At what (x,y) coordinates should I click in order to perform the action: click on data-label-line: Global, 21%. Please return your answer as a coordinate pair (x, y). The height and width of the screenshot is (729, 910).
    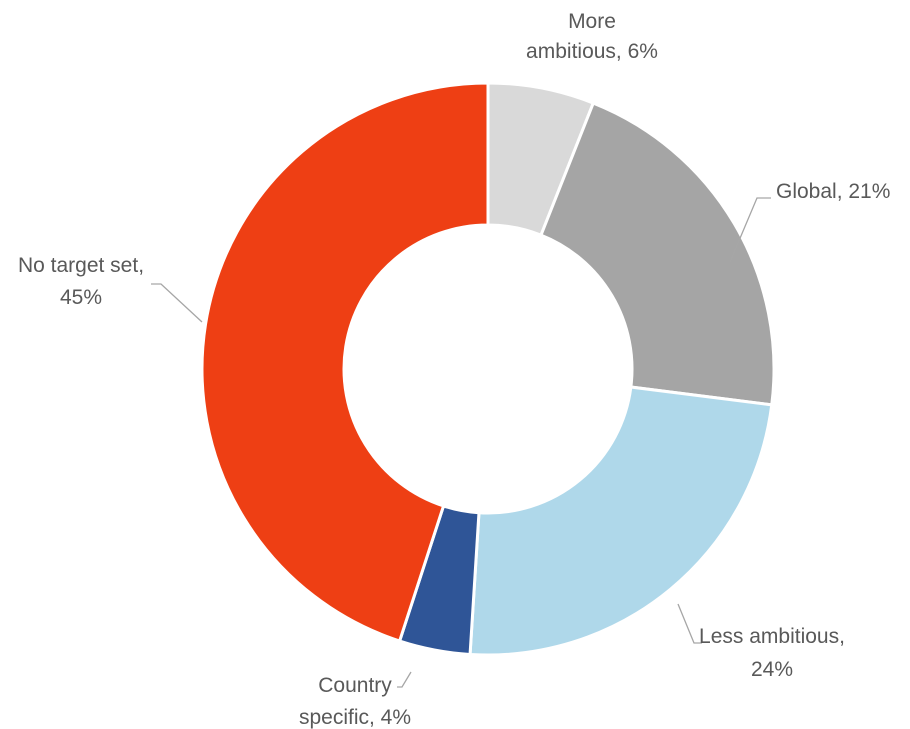
    Looking at the image, I should click on (833, 191).